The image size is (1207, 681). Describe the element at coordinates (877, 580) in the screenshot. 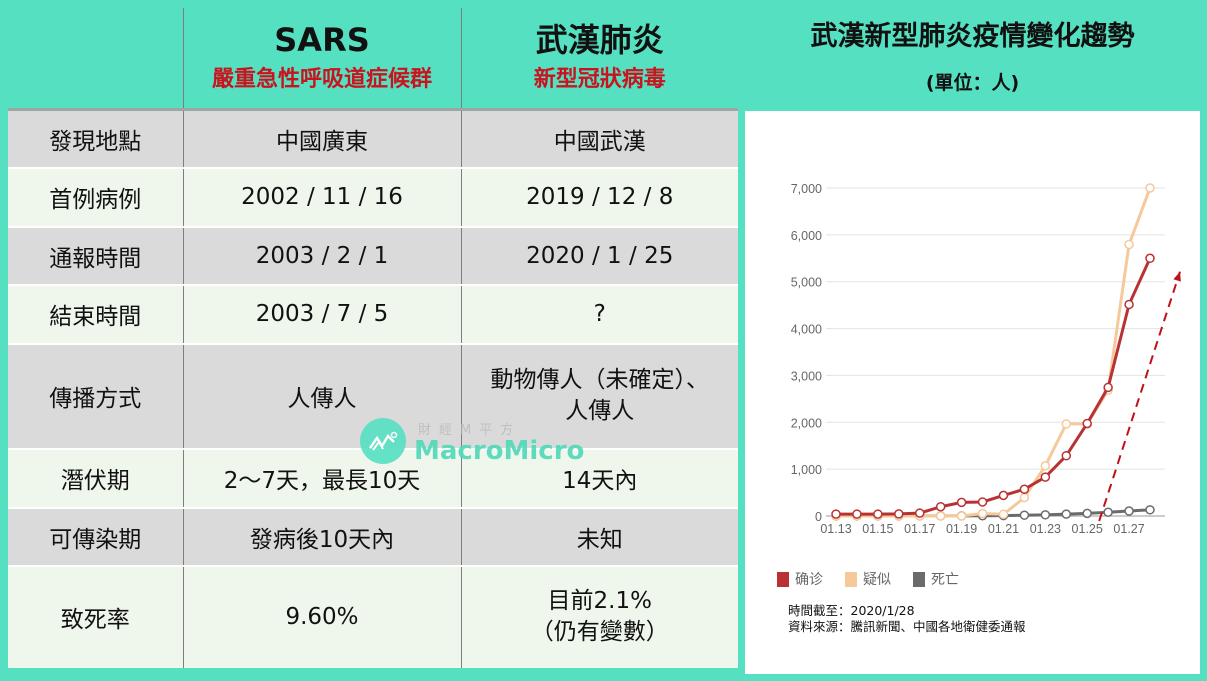

I see `legend-label: 疑似` at that location.